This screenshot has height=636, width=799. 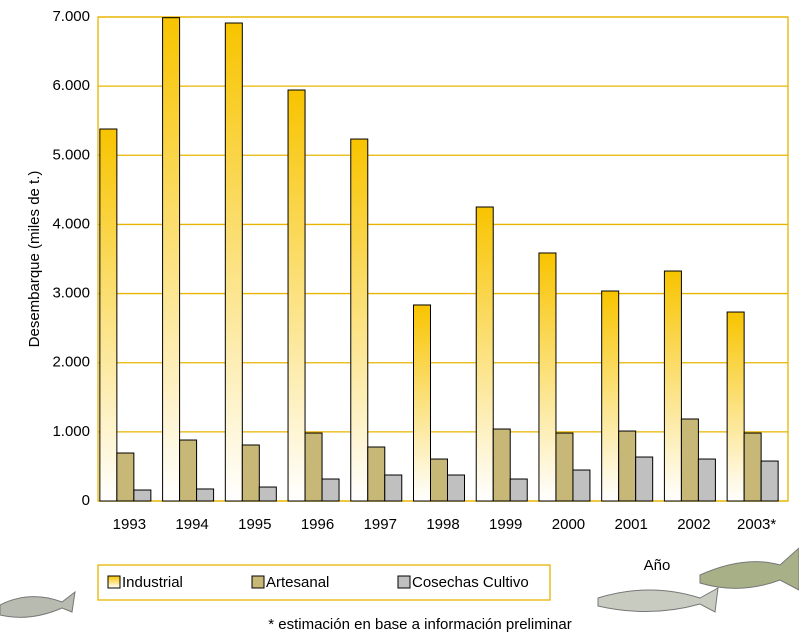 What do you see at coordinates (86, 500) in the screenshot?
I see `y-tick-label: 0` at bounding box center [86, 500].